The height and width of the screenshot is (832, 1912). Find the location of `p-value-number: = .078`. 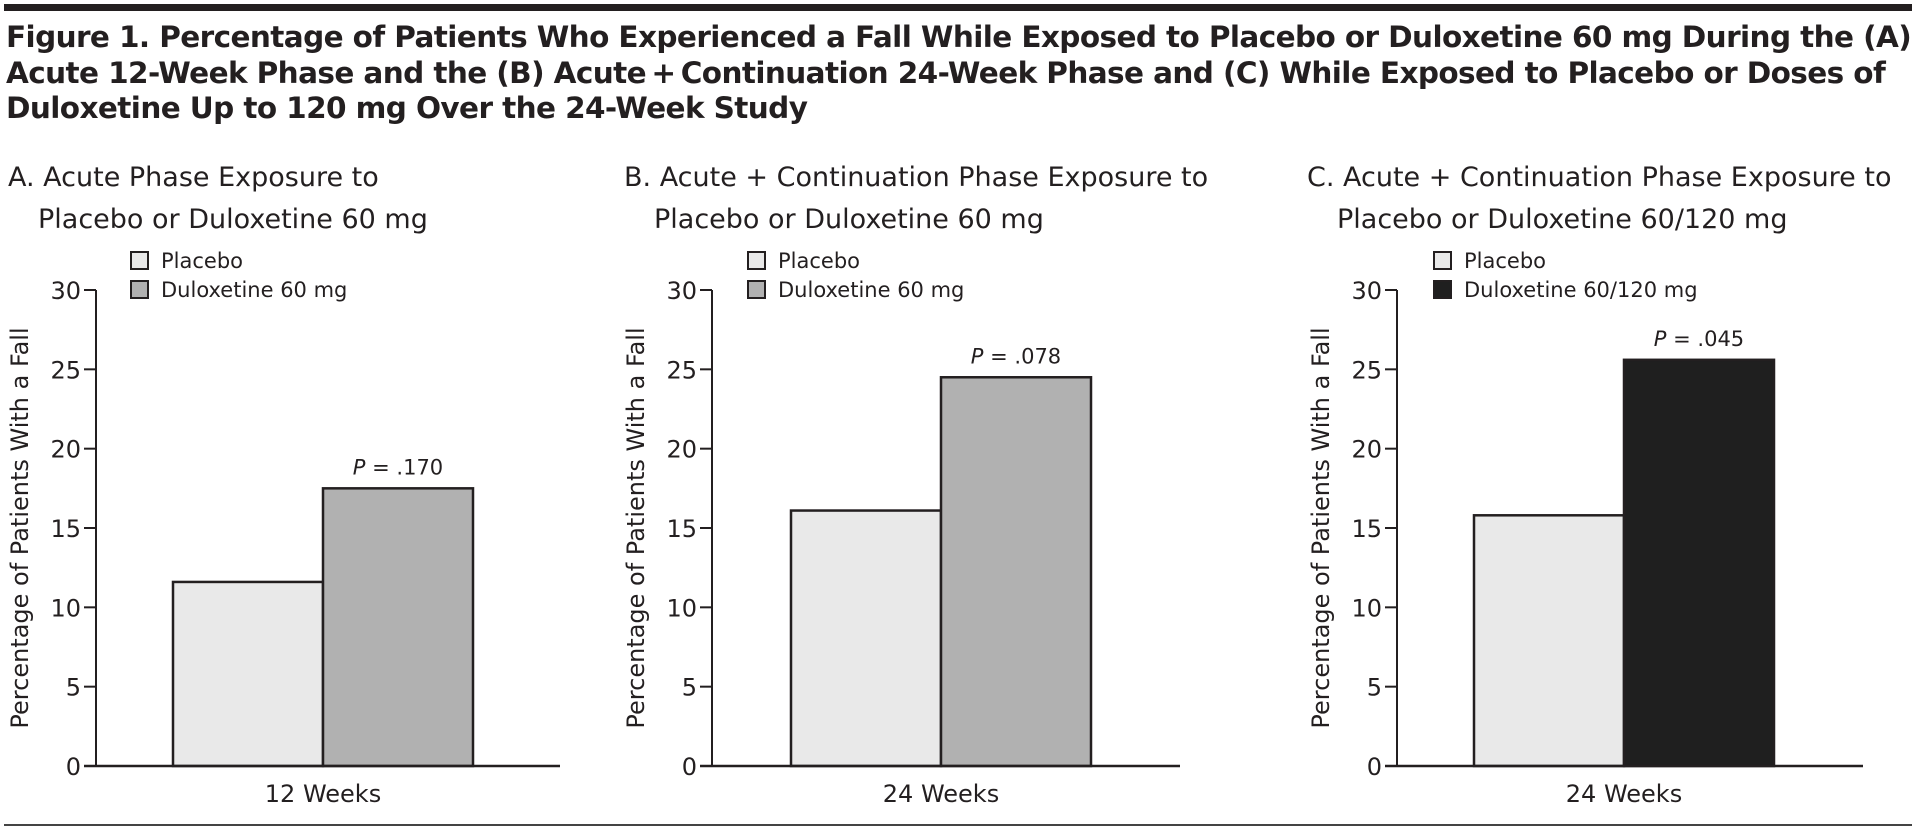

p-value-number: = .078 is located at coordinates (1022, 356).